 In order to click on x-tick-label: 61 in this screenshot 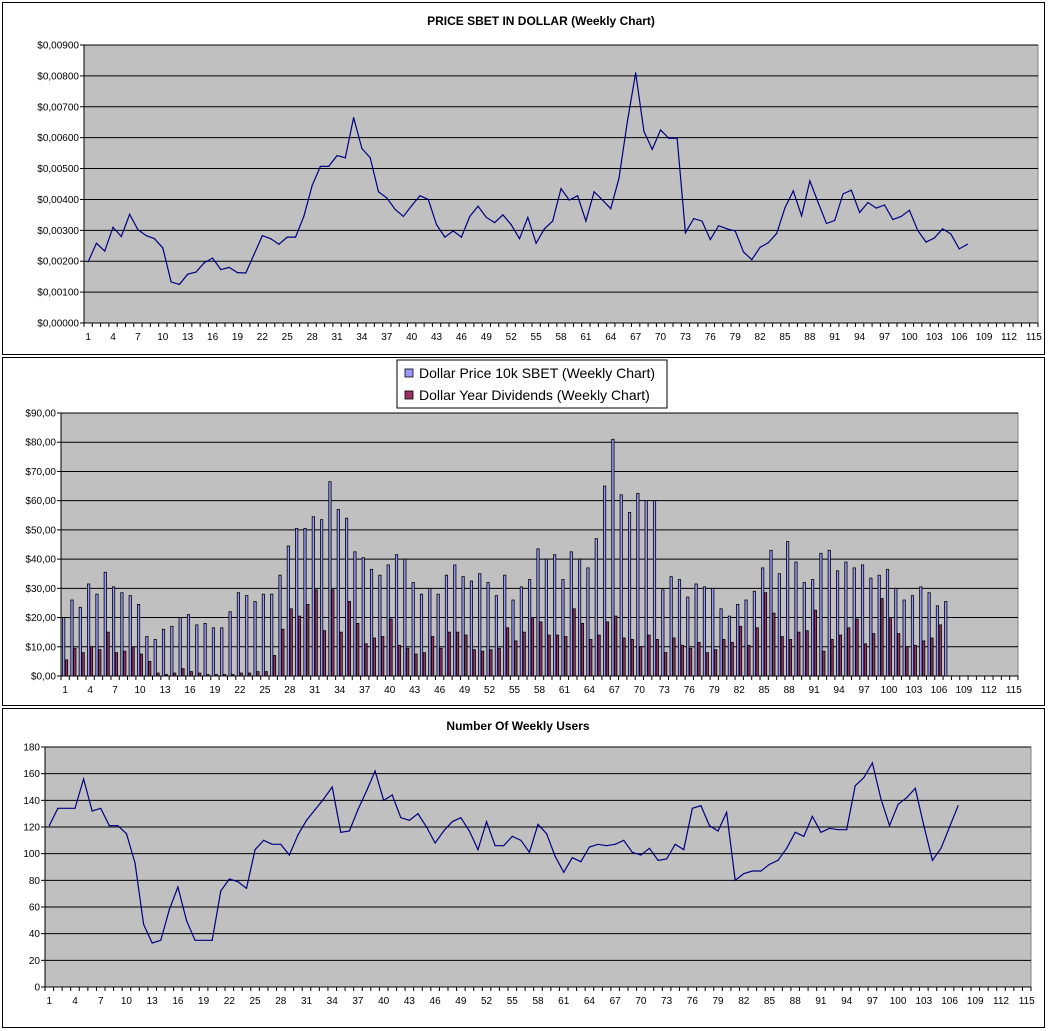, I will do `click(565, 690)`.